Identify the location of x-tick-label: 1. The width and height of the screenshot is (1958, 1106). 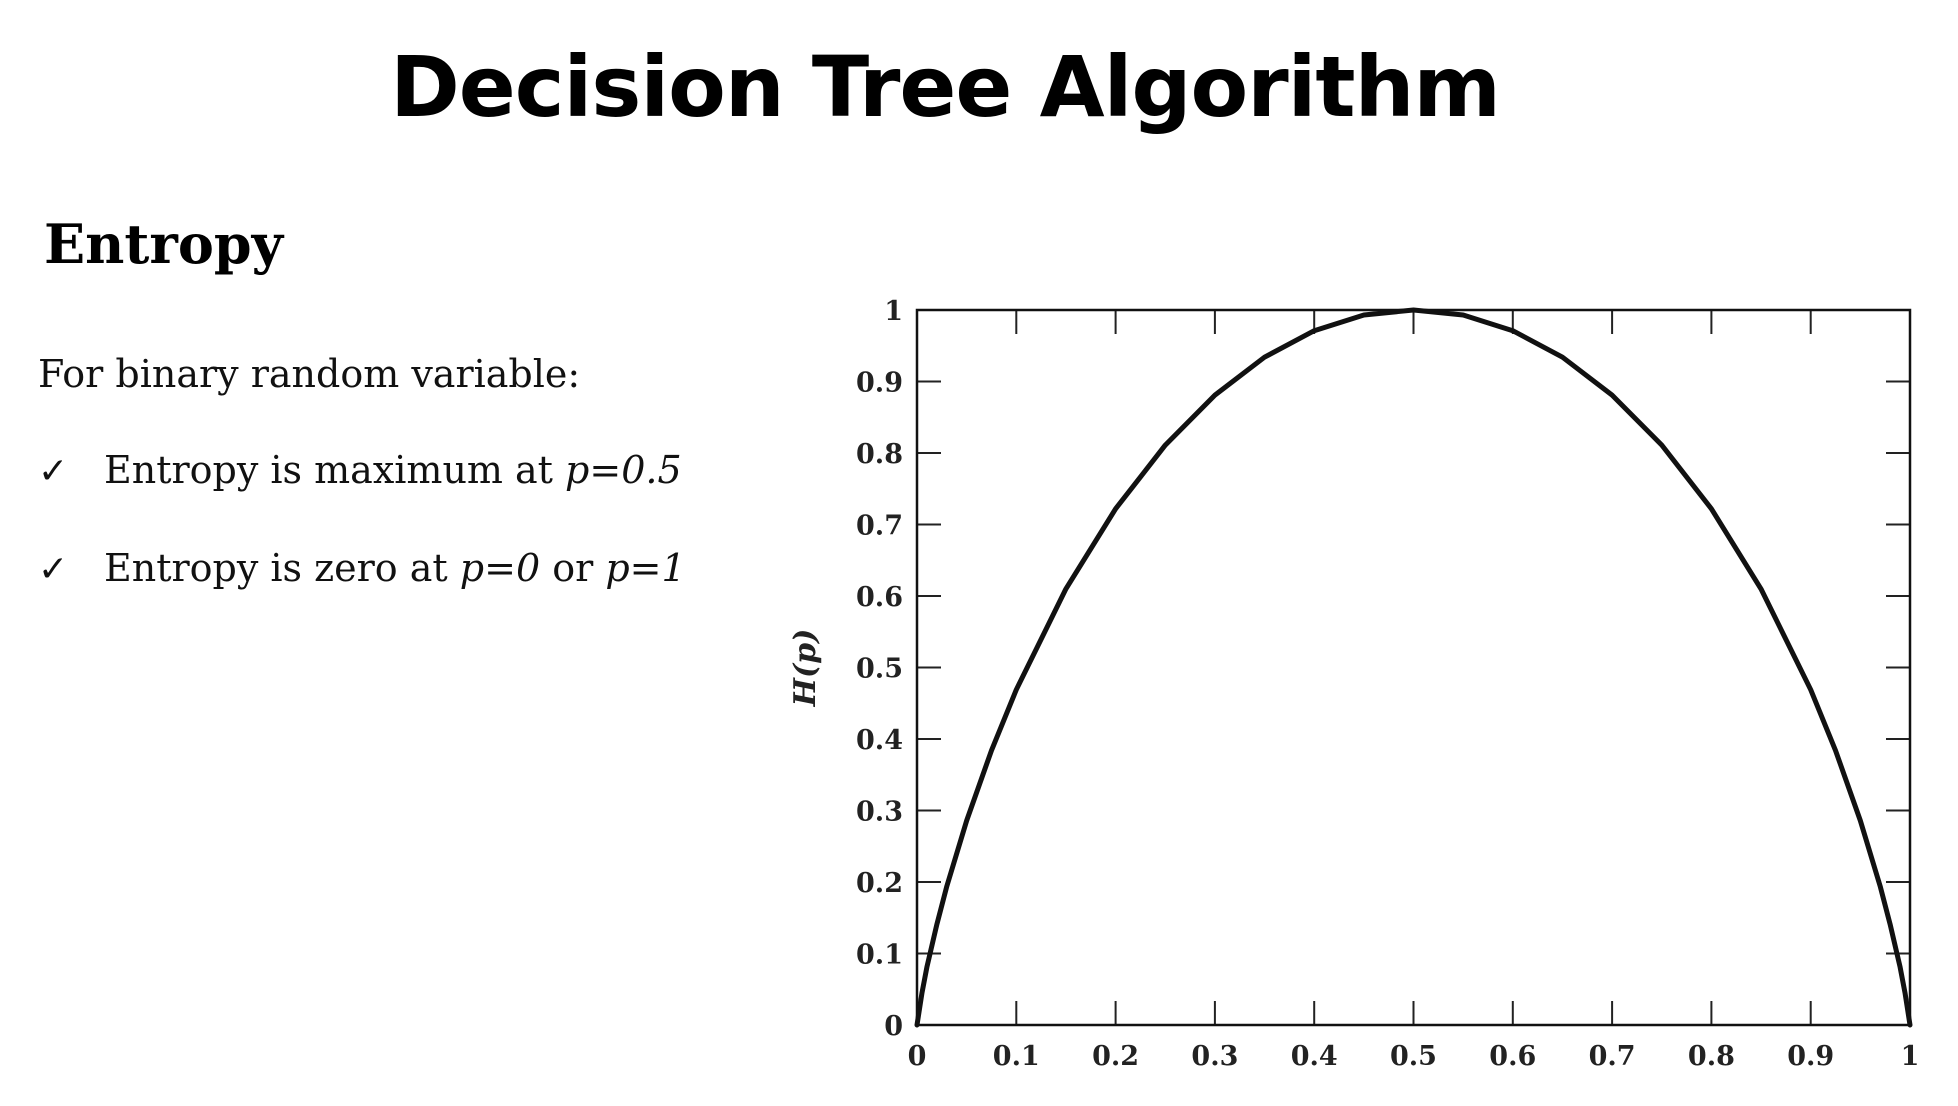
(1910, 1056).